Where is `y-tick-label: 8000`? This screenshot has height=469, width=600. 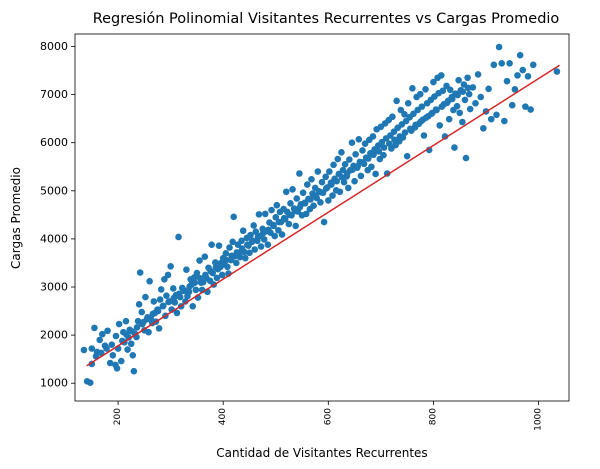
y-tick-label: 8000 is located at coordinates (54, 46).